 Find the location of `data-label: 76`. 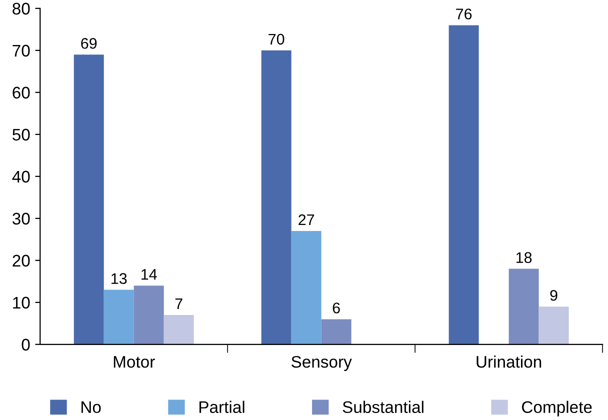

data-label: 76 is located at coordinates (464, 14).